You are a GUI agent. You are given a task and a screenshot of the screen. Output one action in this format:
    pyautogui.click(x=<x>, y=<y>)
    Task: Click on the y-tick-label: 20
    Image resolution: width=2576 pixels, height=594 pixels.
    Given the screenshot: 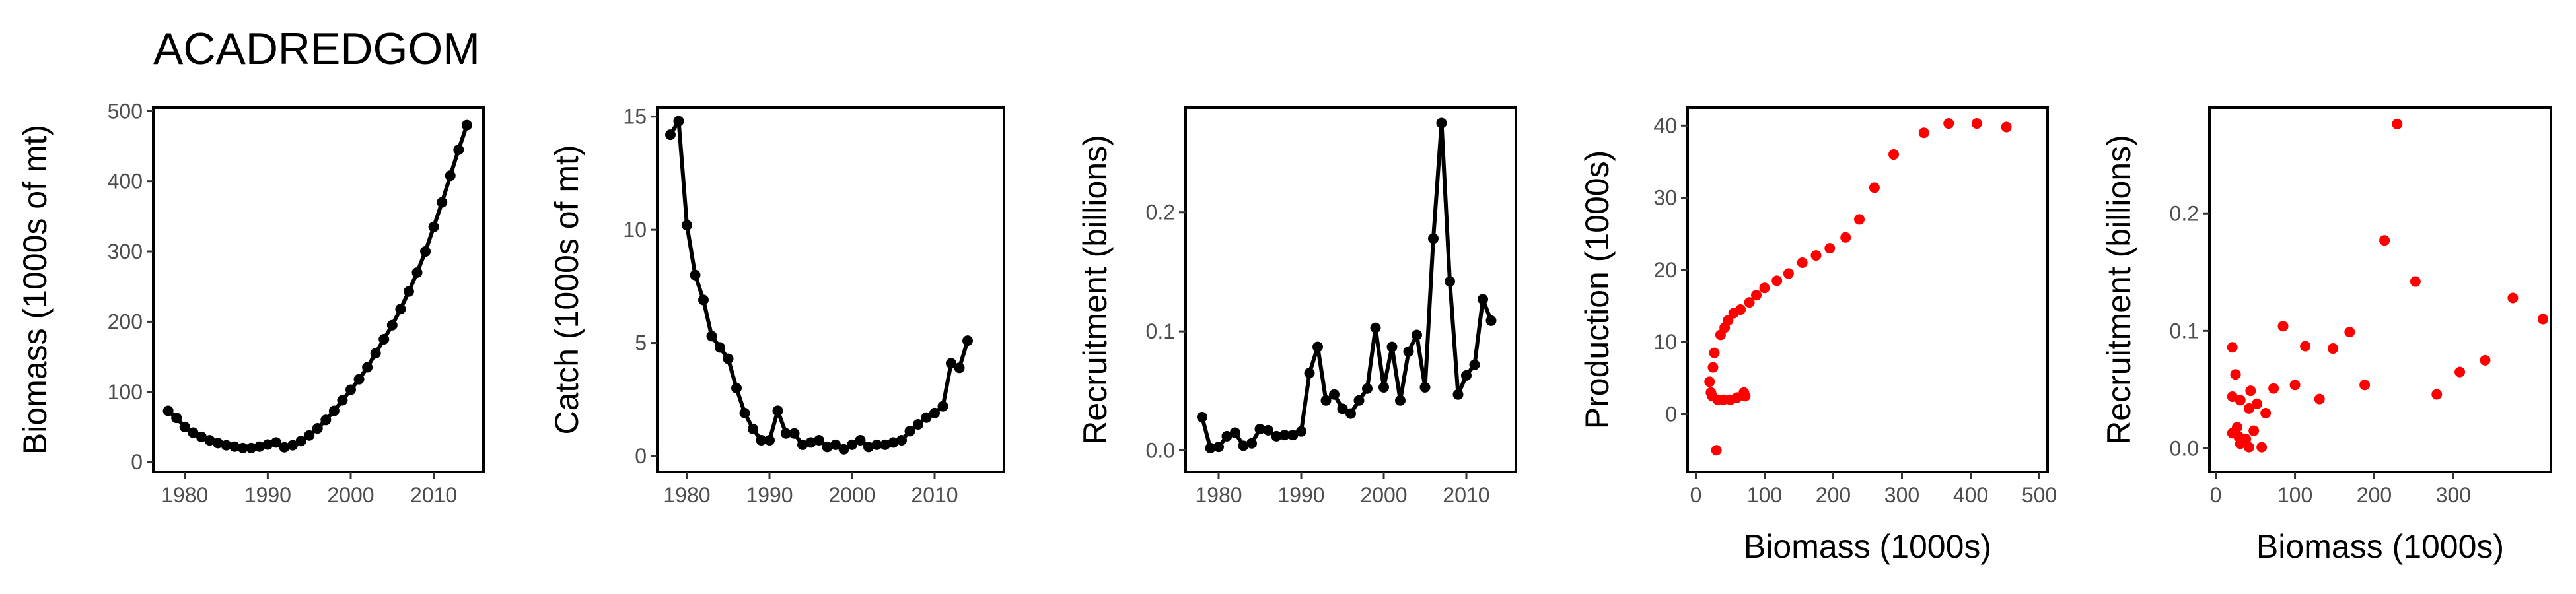 What is the action you would take?
    pyautogui.click(x=1665, y=270)
    